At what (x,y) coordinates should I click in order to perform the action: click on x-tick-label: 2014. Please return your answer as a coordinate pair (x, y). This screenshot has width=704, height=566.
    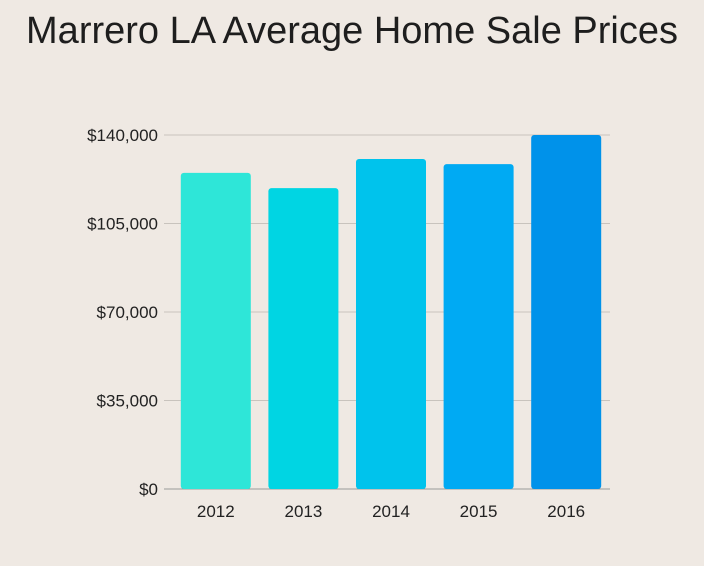
    Looking at the image, I should click on (391, 511).